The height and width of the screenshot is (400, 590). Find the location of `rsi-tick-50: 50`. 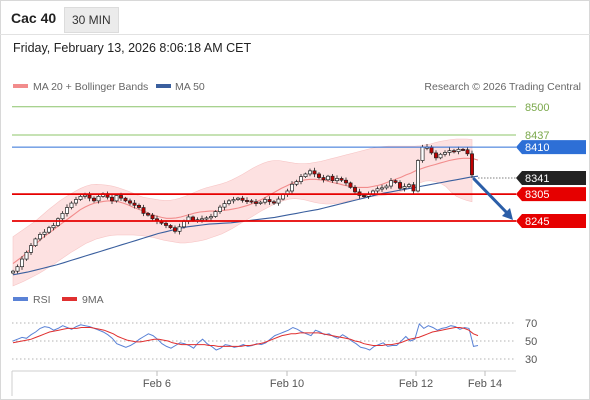

rsi-tick-50: 50 is located at coordinates (531, 342).